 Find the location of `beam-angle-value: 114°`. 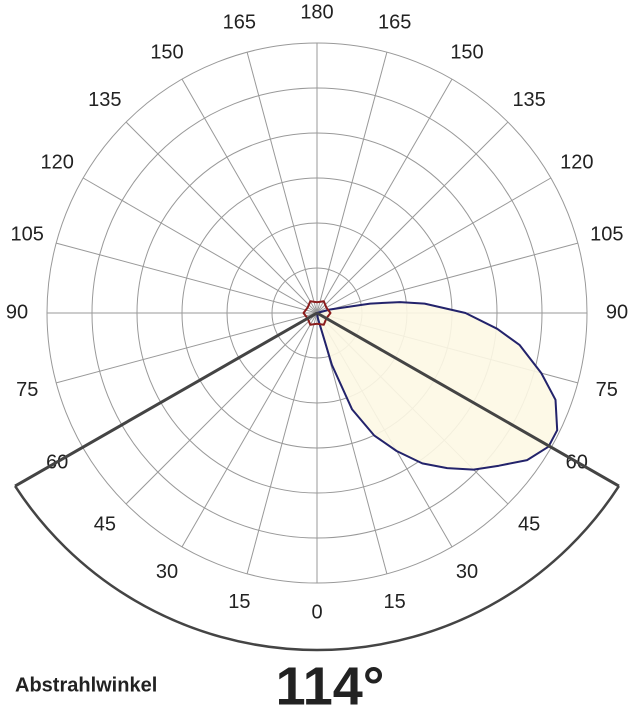

beam-angle-value: 114° is located at coordinates (330, 686).